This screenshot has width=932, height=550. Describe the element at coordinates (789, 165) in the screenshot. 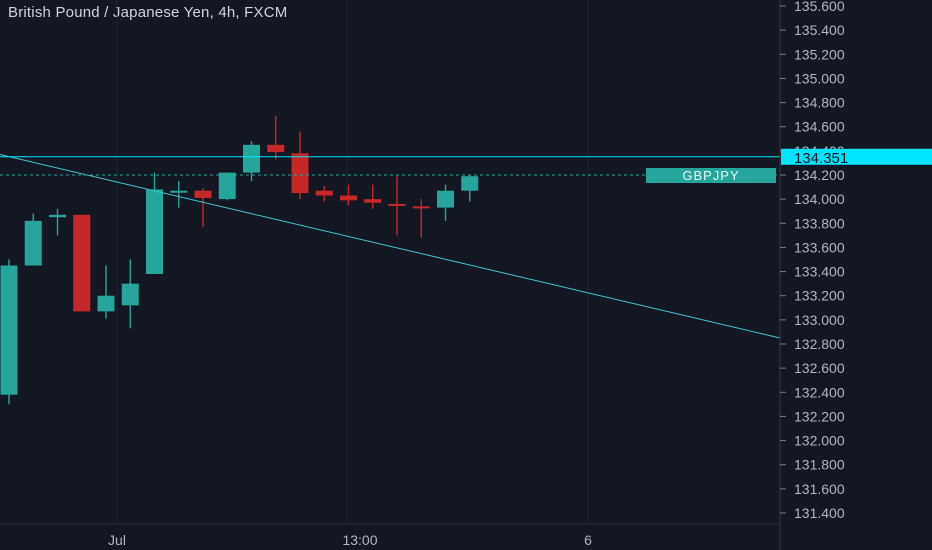

I see `price-labels: GBPJPY 134.351` at that location.